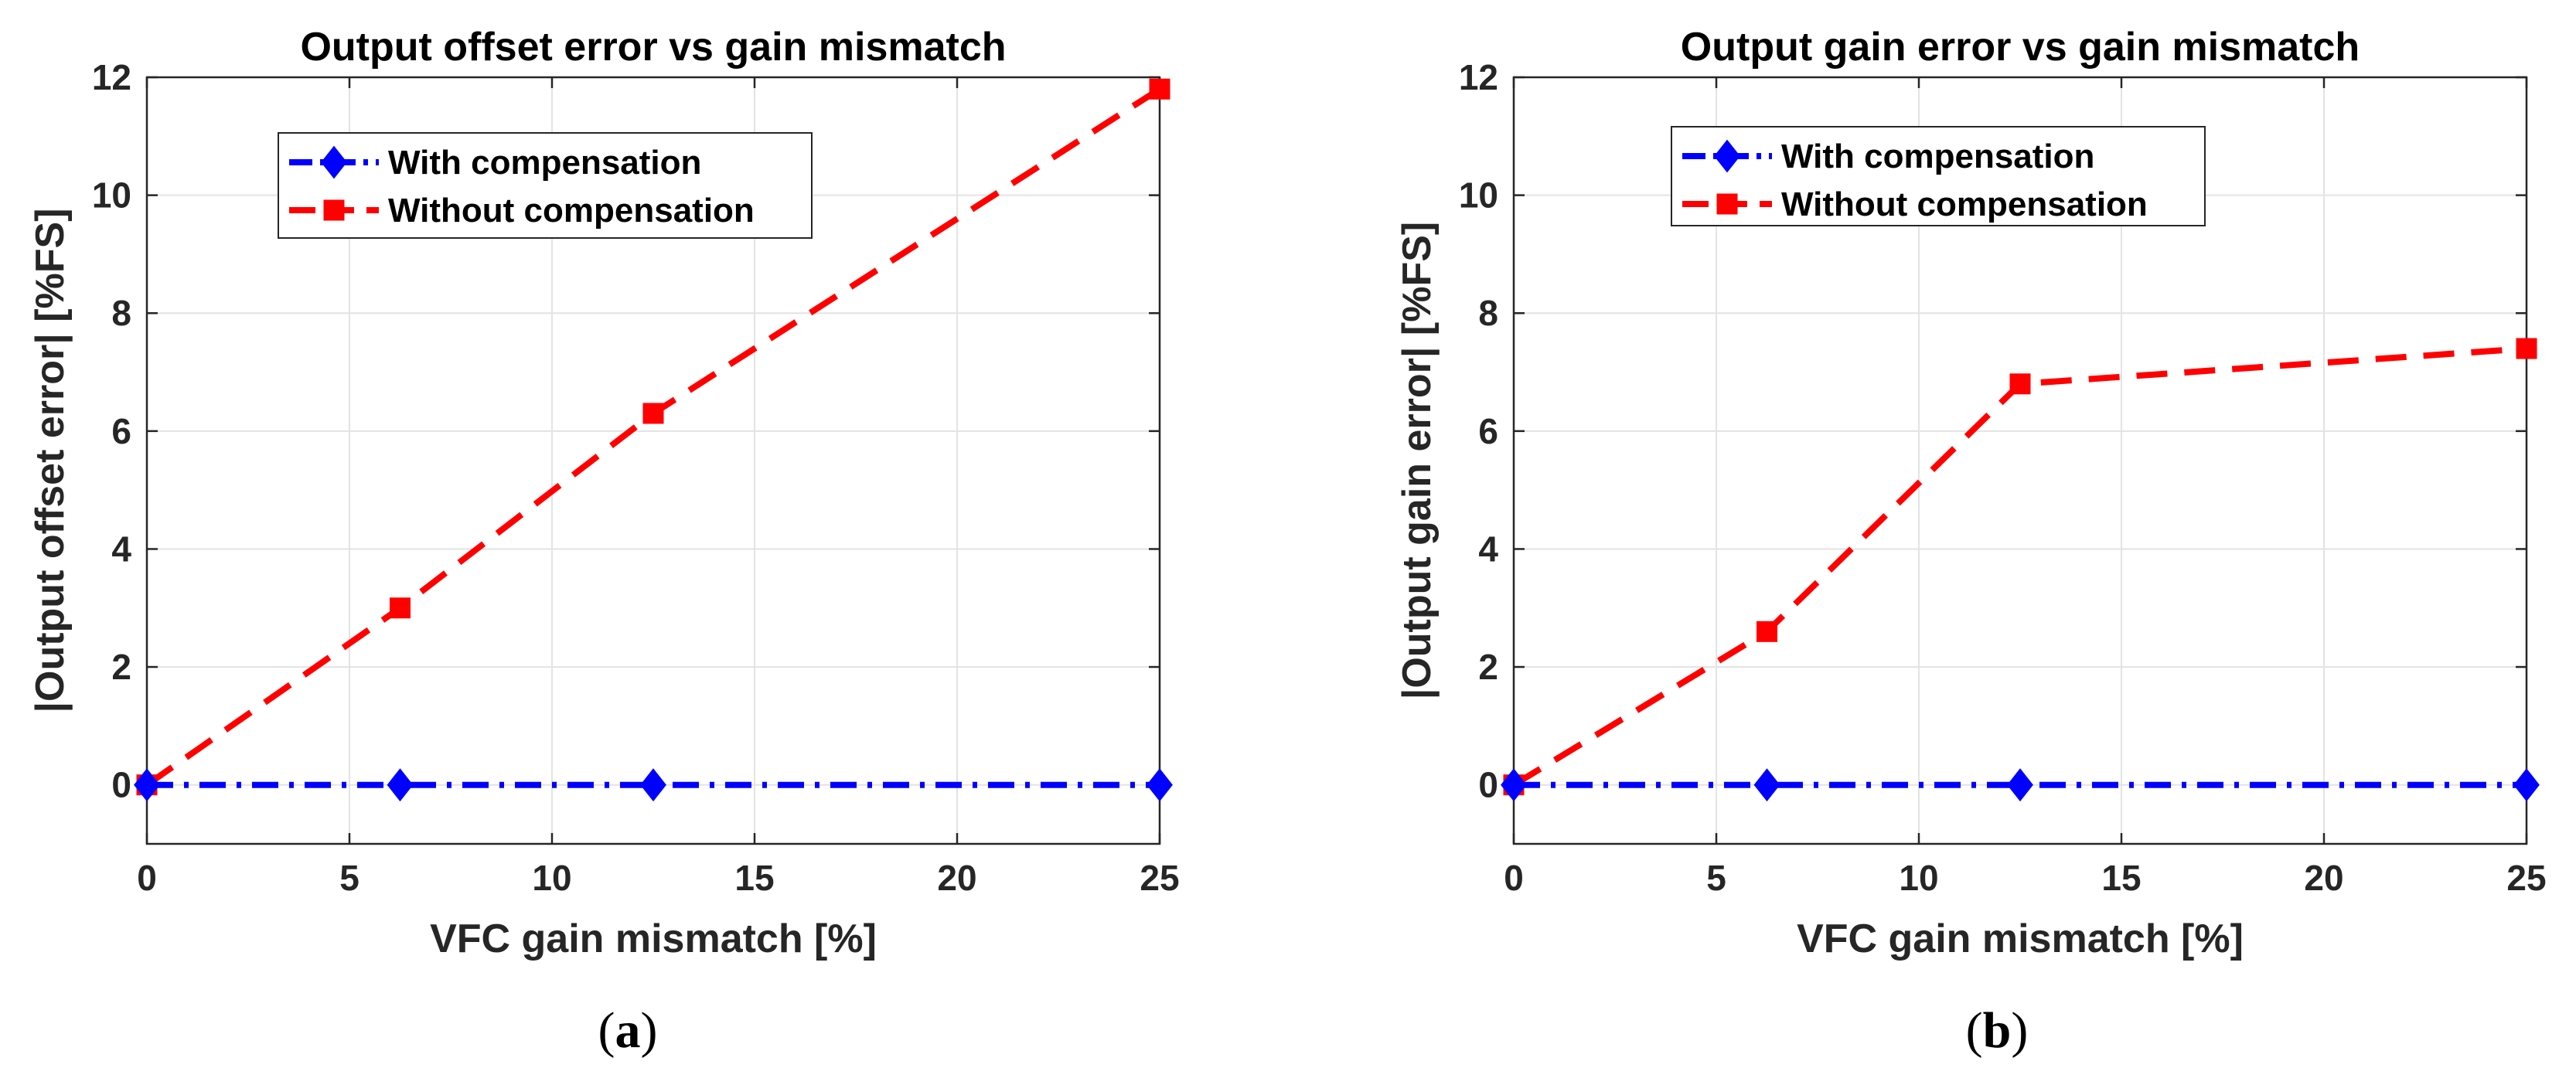 The height and width of the screenshot is (1078, 2576). I want to click on chart-title: Output offset error vs gain mismatch, so click(653, 48).